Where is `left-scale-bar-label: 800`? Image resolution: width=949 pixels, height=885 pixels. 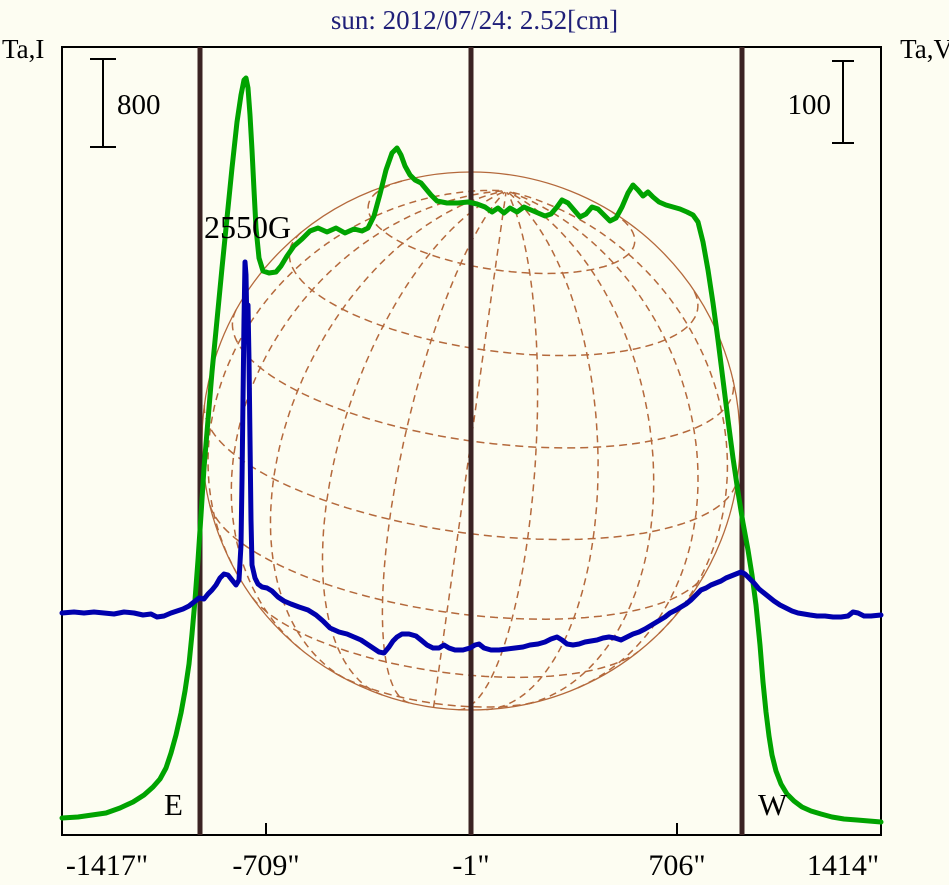 left-scale-bar-label: 800 is located at coordinates (139, 105).